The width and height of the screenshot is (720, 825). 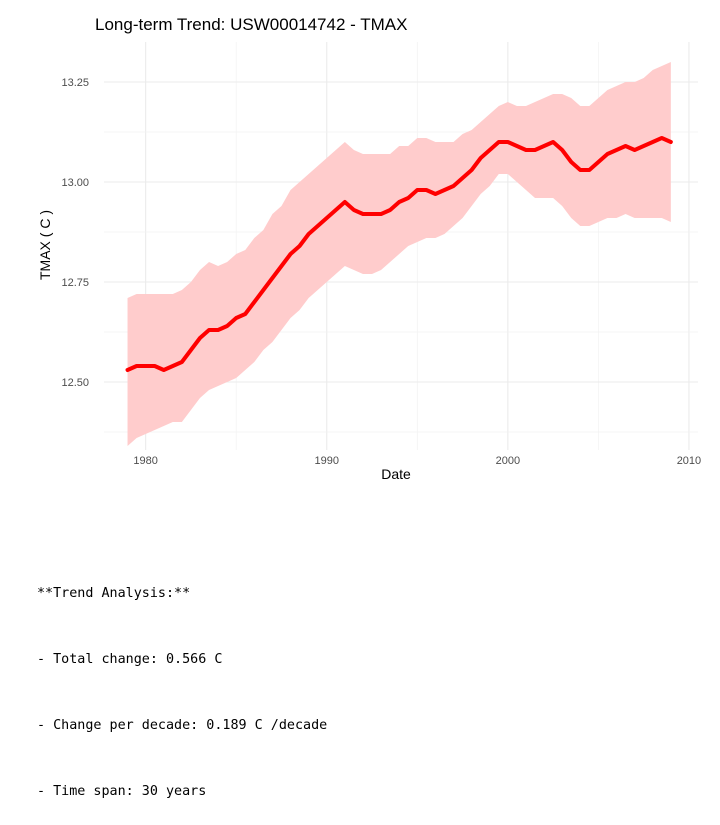 What do you see at coordinates (130, 659) in the screenshot?
I see `summary-total-change: - Total change: 0.566 C` at bounding box center [130, 659].